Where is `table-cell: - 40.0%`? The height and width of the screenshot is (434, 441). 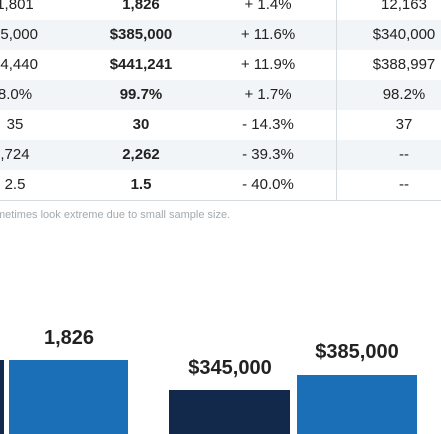
table-cell: - 40.0% is located at coordinates (268, 184).